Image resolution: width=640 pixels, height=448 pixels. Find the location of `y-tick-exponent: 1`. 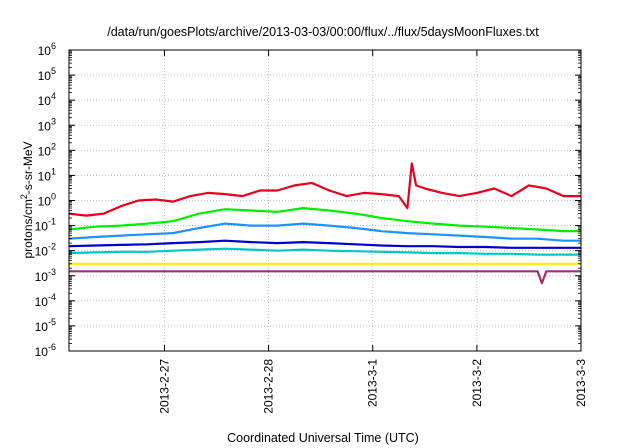

y-tick-exponent: 1 is located at coordinates (53, 171).